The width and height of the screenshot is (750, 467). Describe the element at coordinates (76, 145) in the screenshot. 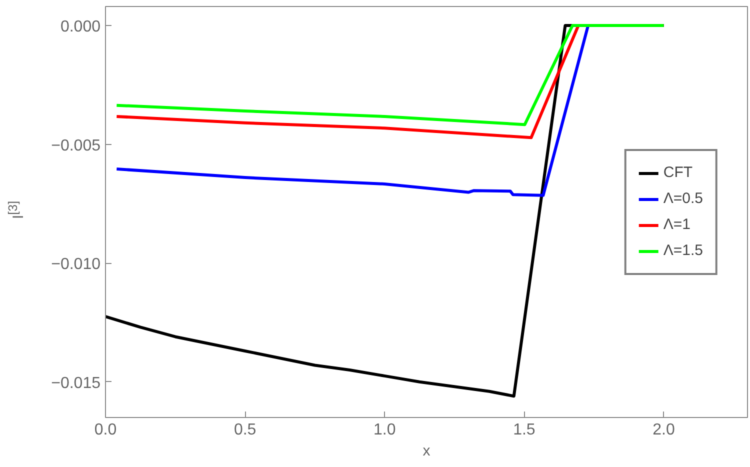

I see `y-tick-label: −0.005` at that location.